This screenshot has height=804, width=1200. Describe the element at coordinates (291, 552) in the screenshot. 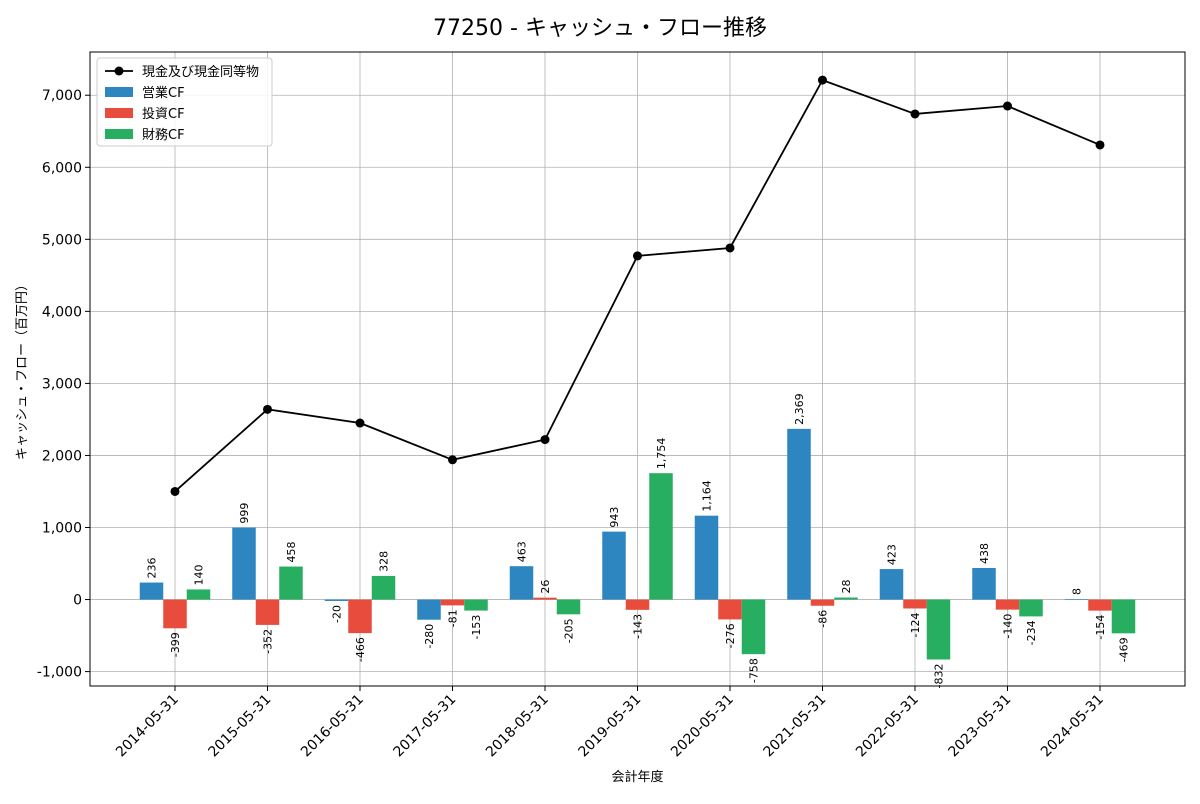

I see `data-label: 458` at that location.